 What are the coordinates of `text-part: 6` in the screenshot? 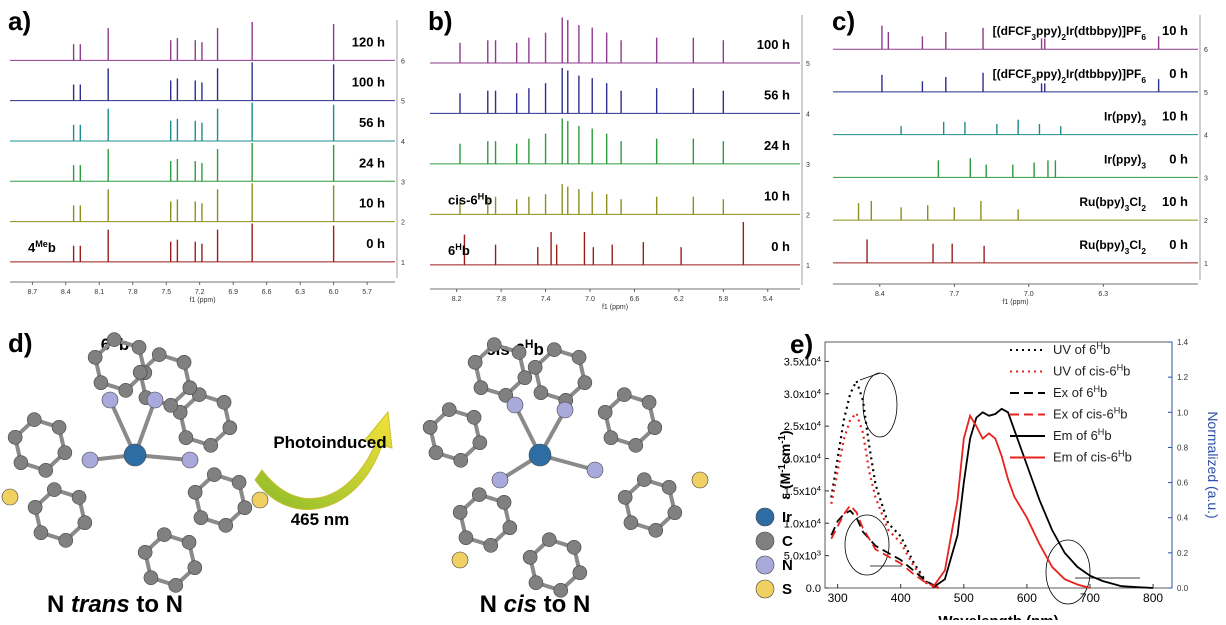 It's located at (451, 250).